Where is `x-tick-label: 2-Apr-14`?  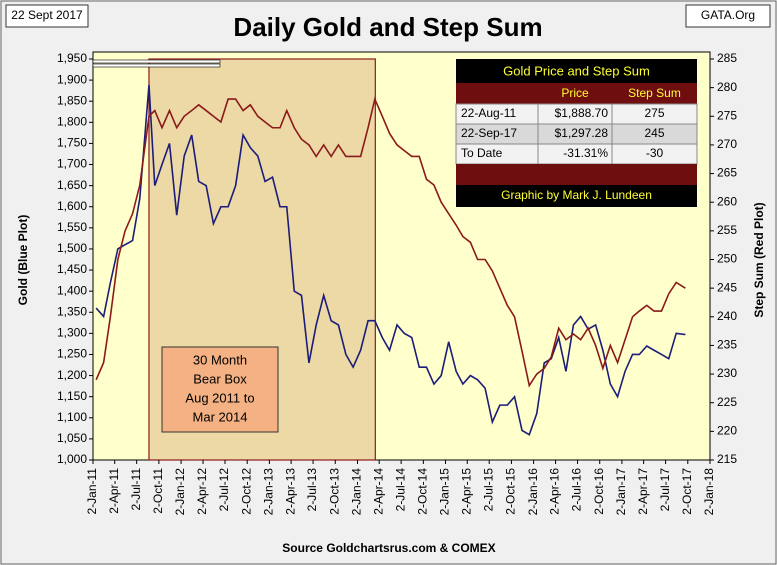 x-tick-label: 2-Apr-14 is located at coordinates (378, 491).